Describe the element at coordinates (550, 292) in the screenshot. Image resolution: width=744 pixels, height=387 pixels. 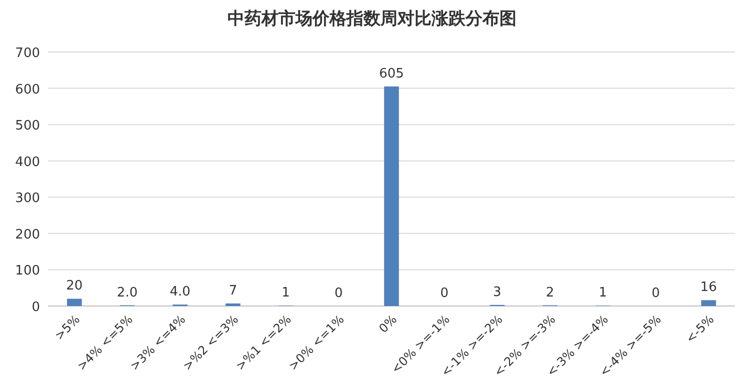
I see `data-label: 2` at that location.